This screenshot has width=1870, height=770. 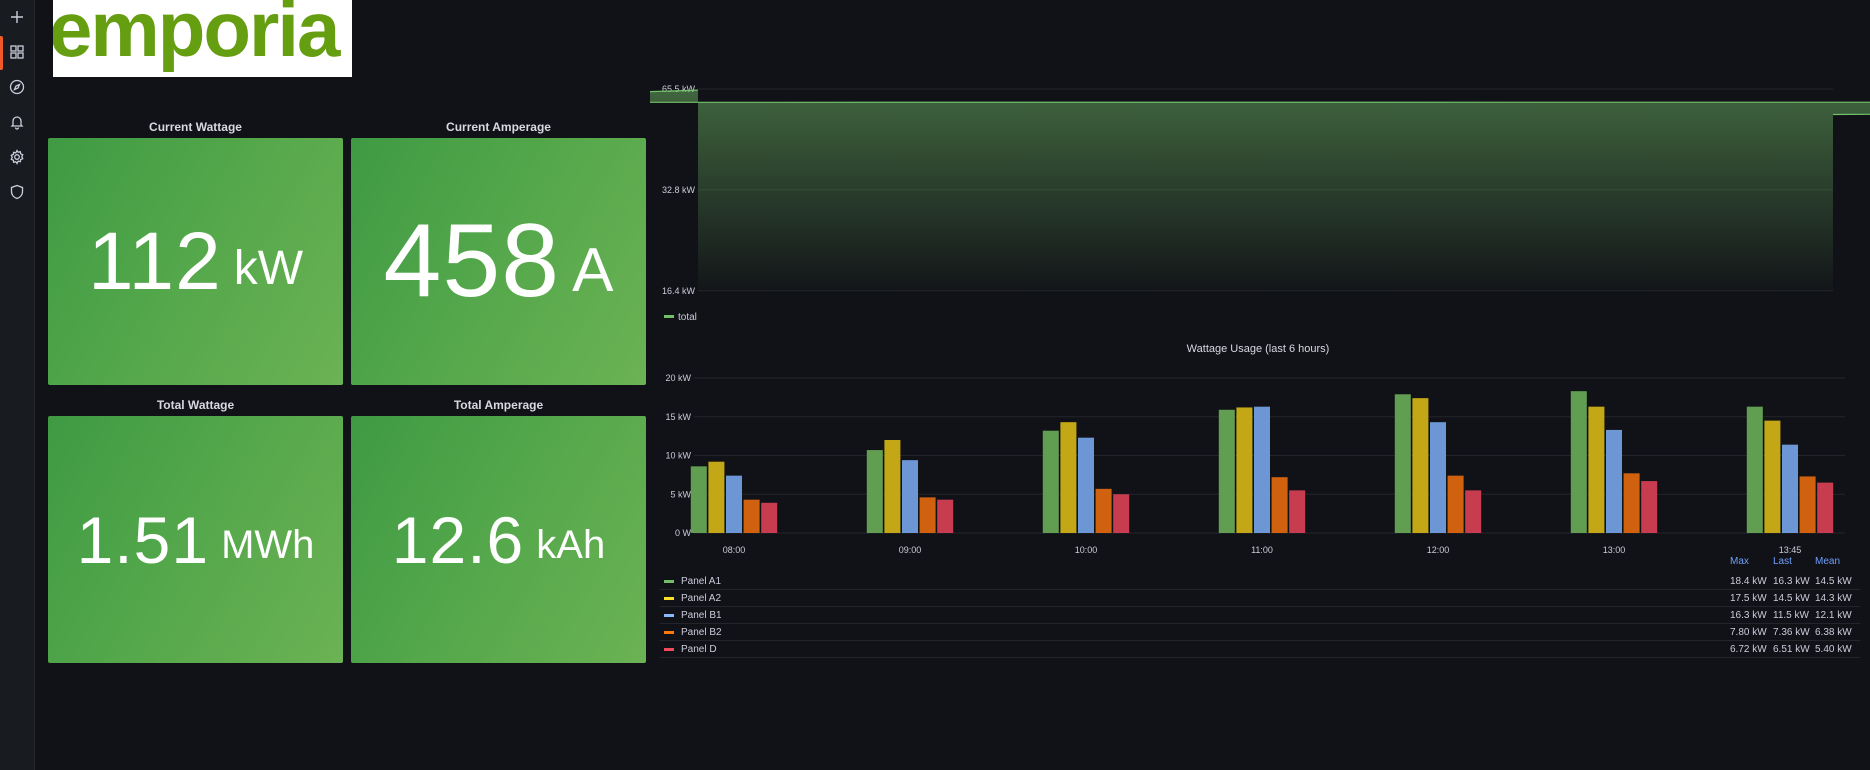 I want to click on stat-value: 12.6, so click(x=458, y=539).